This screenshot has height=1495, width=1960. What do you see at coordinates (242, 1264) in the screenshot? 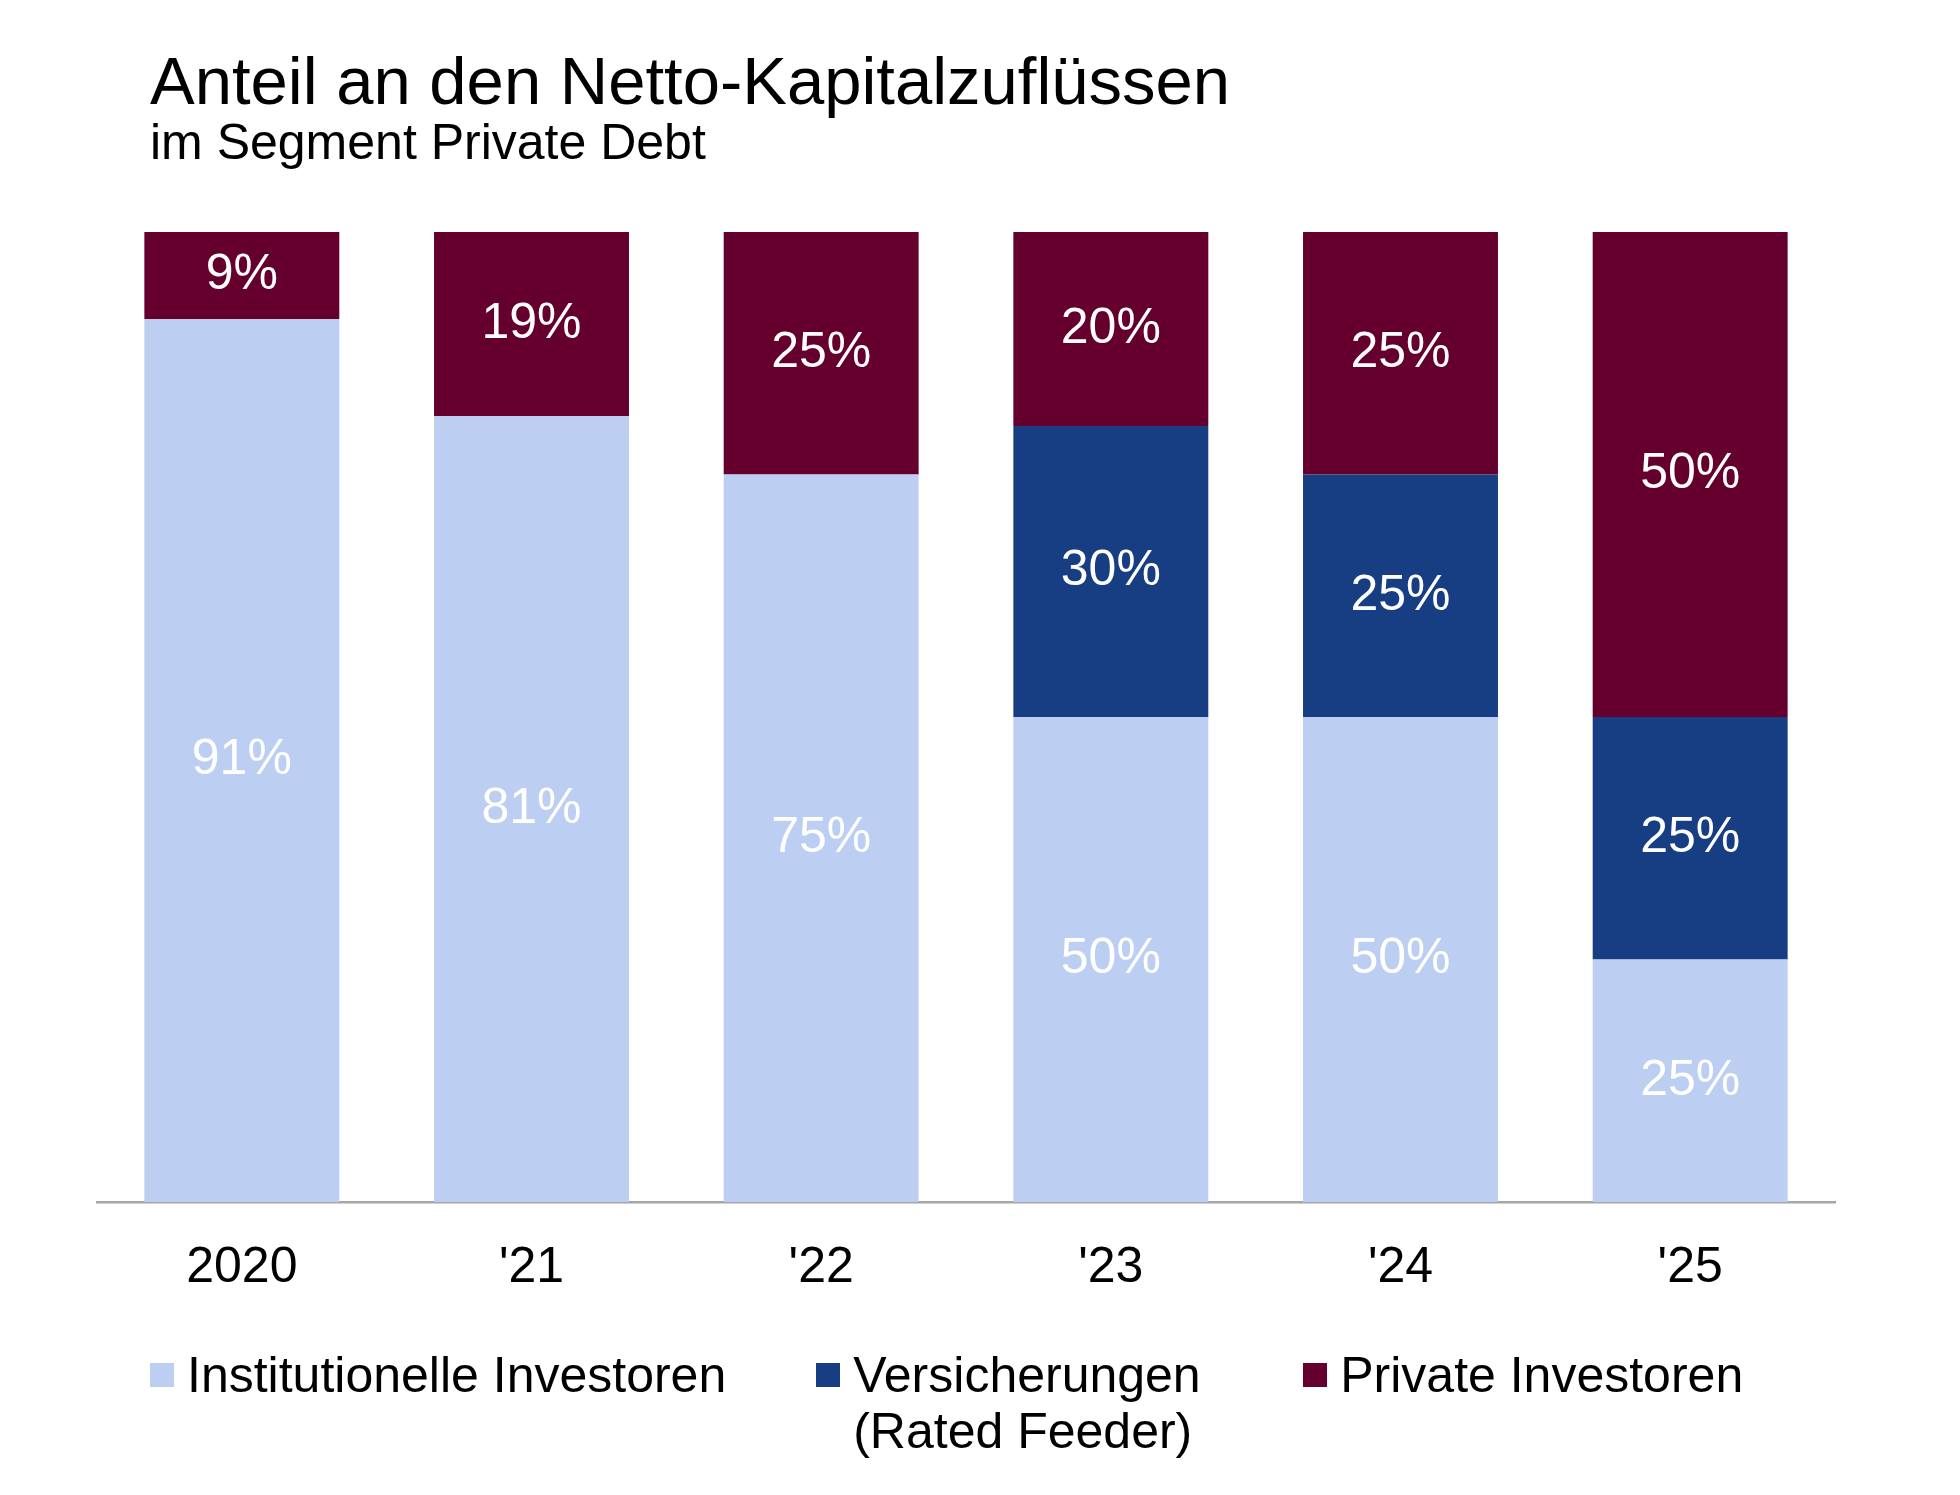
I see `x-tick-label: 2020` at bounding box center [242, 1264].